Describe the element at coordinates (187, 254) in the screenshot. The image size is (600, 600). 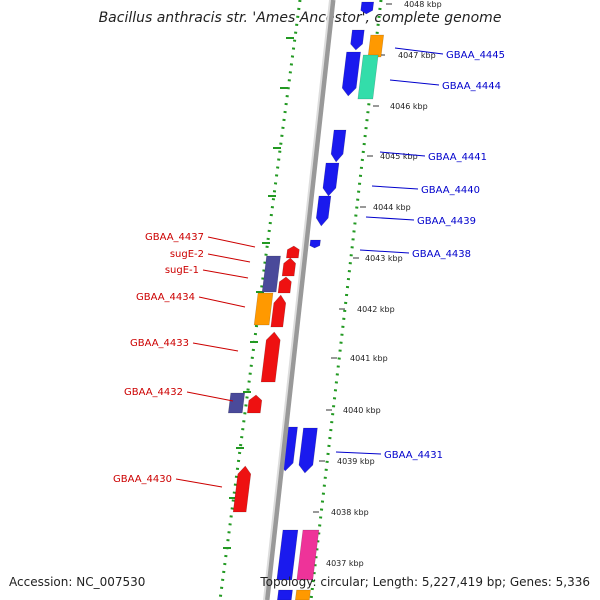
I see `gene-label-sugE-2: sugE-2` at that location.